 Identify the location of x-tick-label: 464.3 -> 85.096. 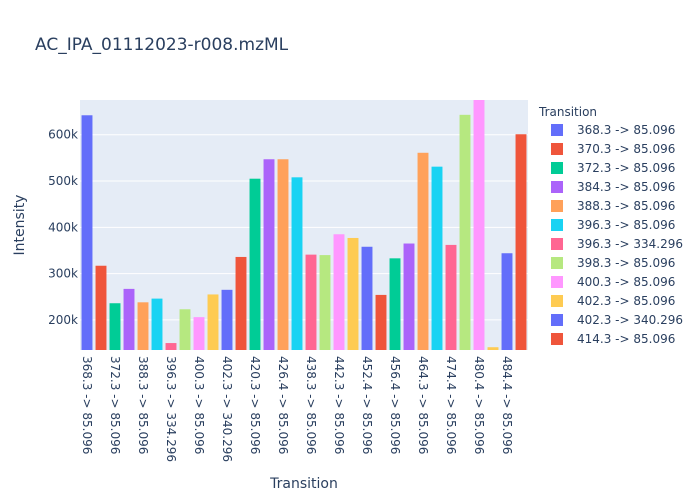
(423, 405).